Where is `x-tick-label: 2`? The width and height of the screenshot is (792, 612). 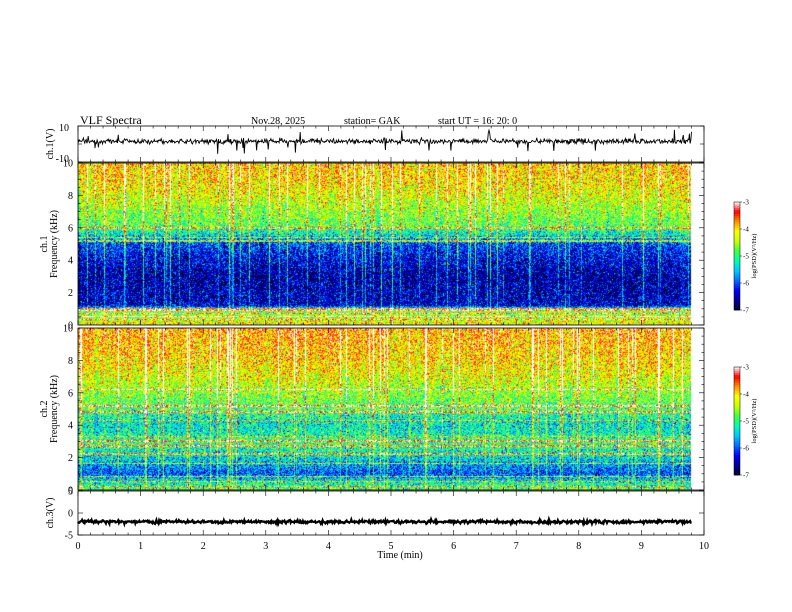 x-tick-label: 2 is located at coordinates (203, 546).